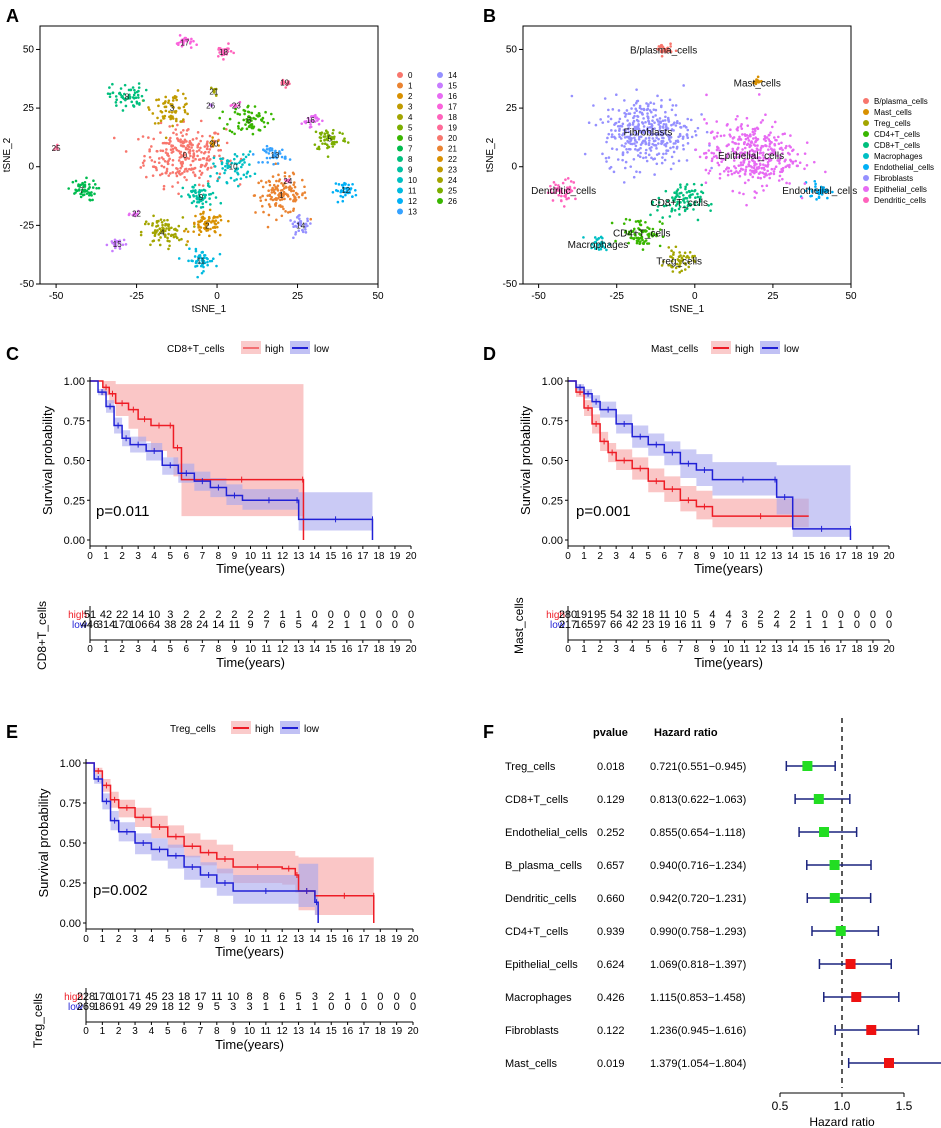  What do you see at coordinates (299, 556) in the screenshot?
I see `x-tick-label: 13` at bounding box center [299, 556].